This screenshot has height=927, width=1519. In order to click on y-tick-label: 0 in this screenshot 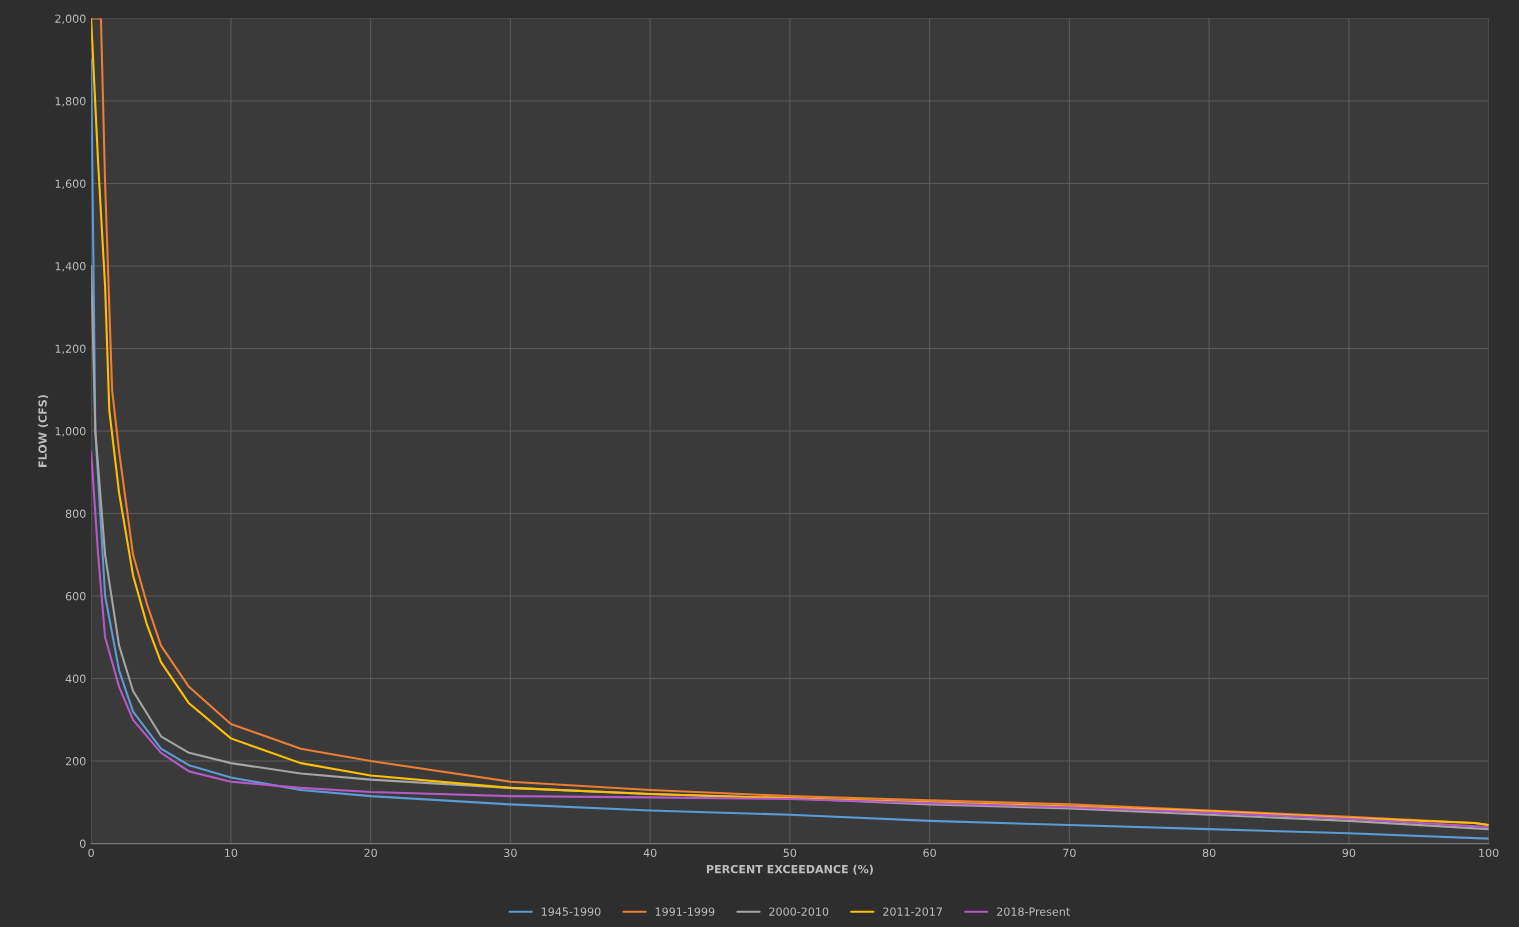, I will do `click(82, 843)`.